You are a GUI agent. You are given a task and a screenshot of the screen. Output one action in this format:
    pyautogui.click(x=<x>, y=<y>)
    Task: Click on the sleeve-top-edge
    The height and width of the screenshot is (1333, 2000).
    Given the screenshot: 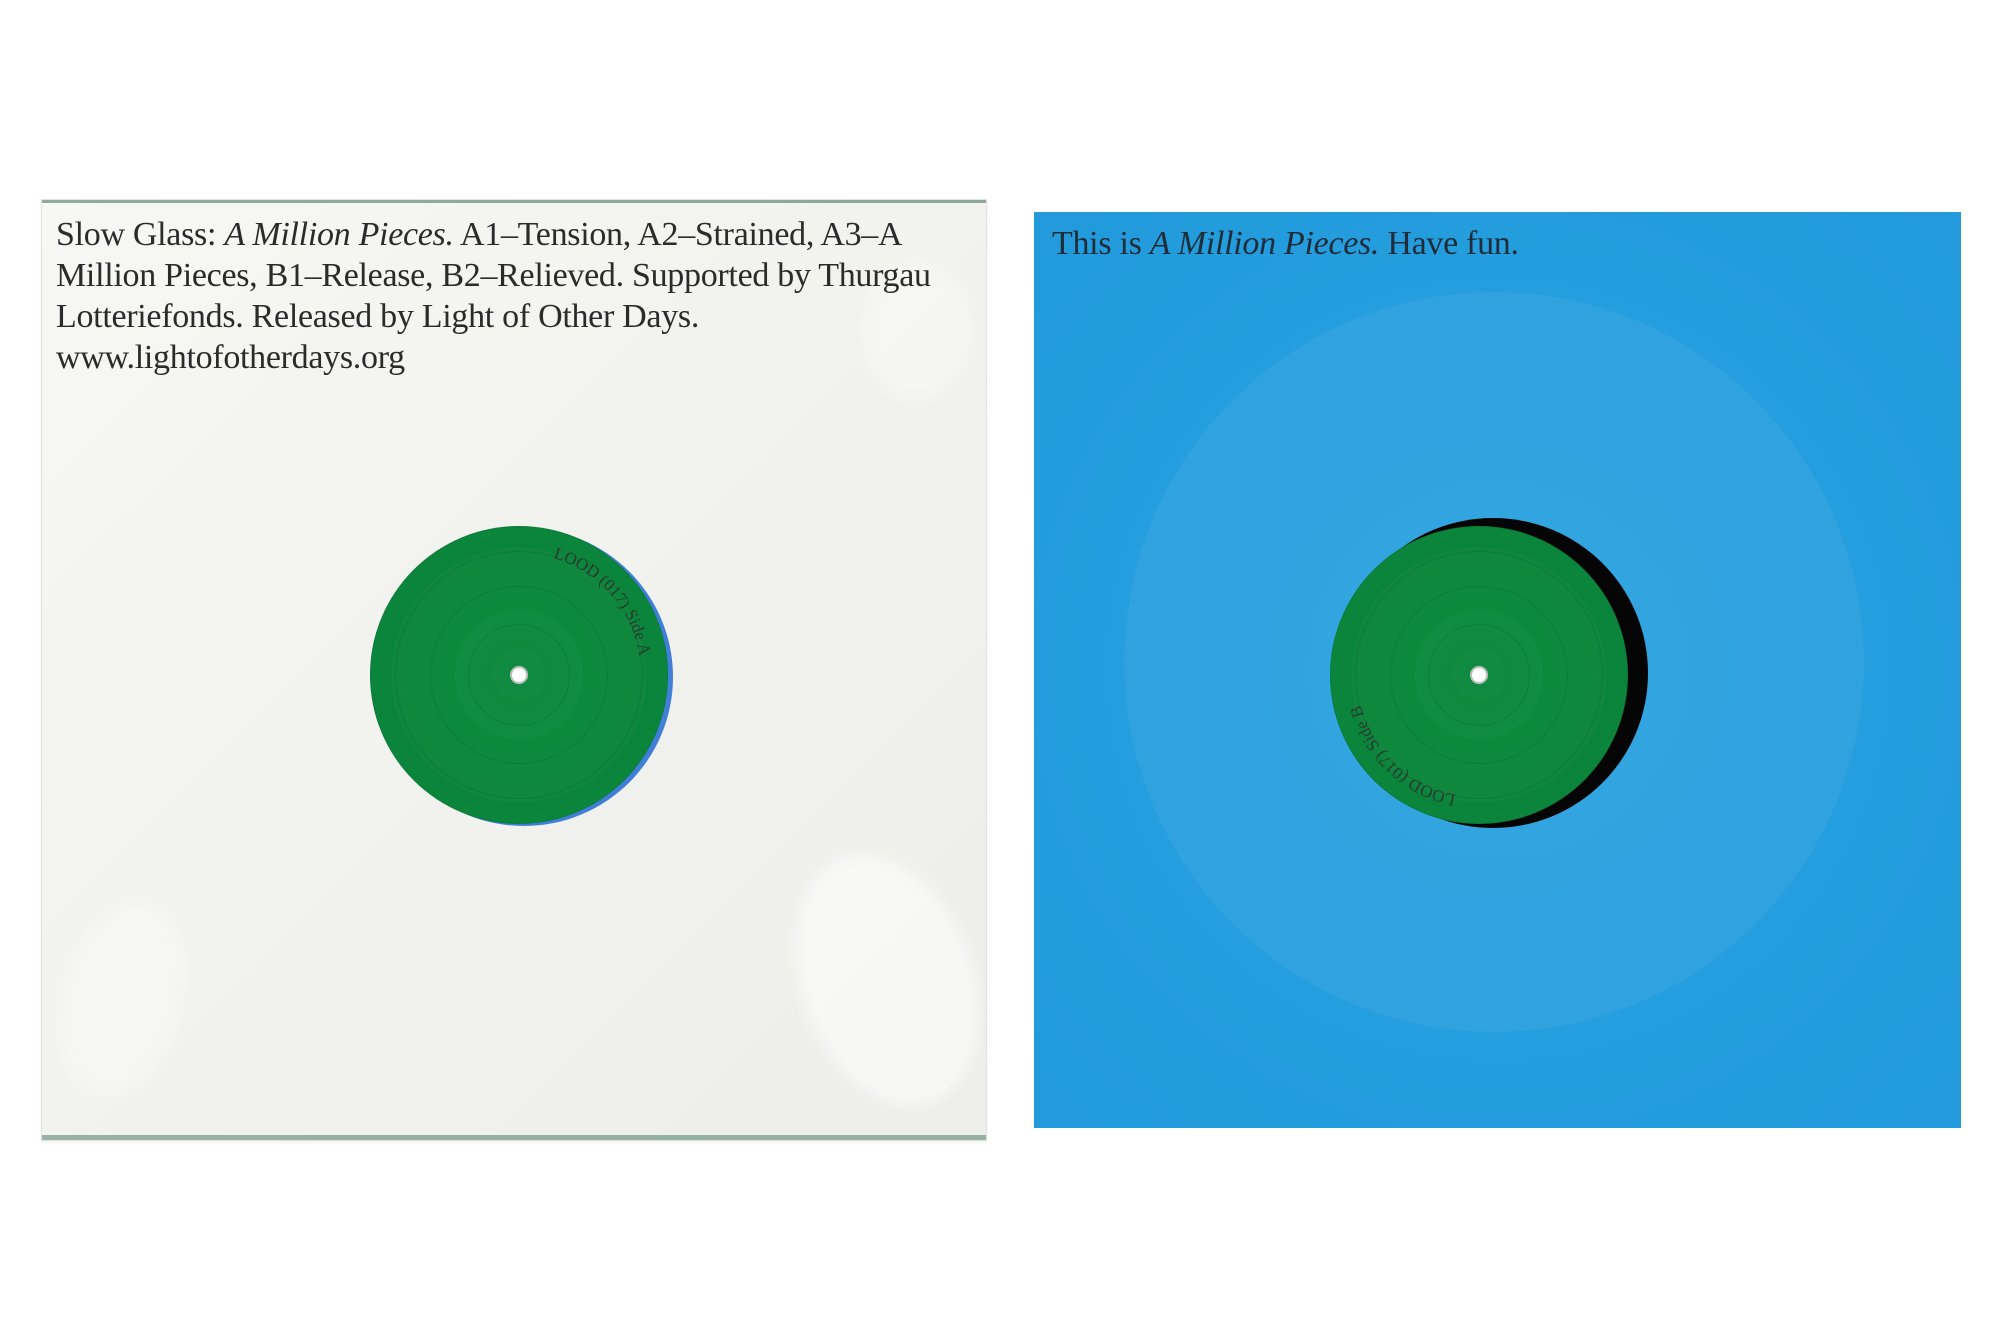 What is the action you would take?
    pyautogui.click(x=514, y=201)
    